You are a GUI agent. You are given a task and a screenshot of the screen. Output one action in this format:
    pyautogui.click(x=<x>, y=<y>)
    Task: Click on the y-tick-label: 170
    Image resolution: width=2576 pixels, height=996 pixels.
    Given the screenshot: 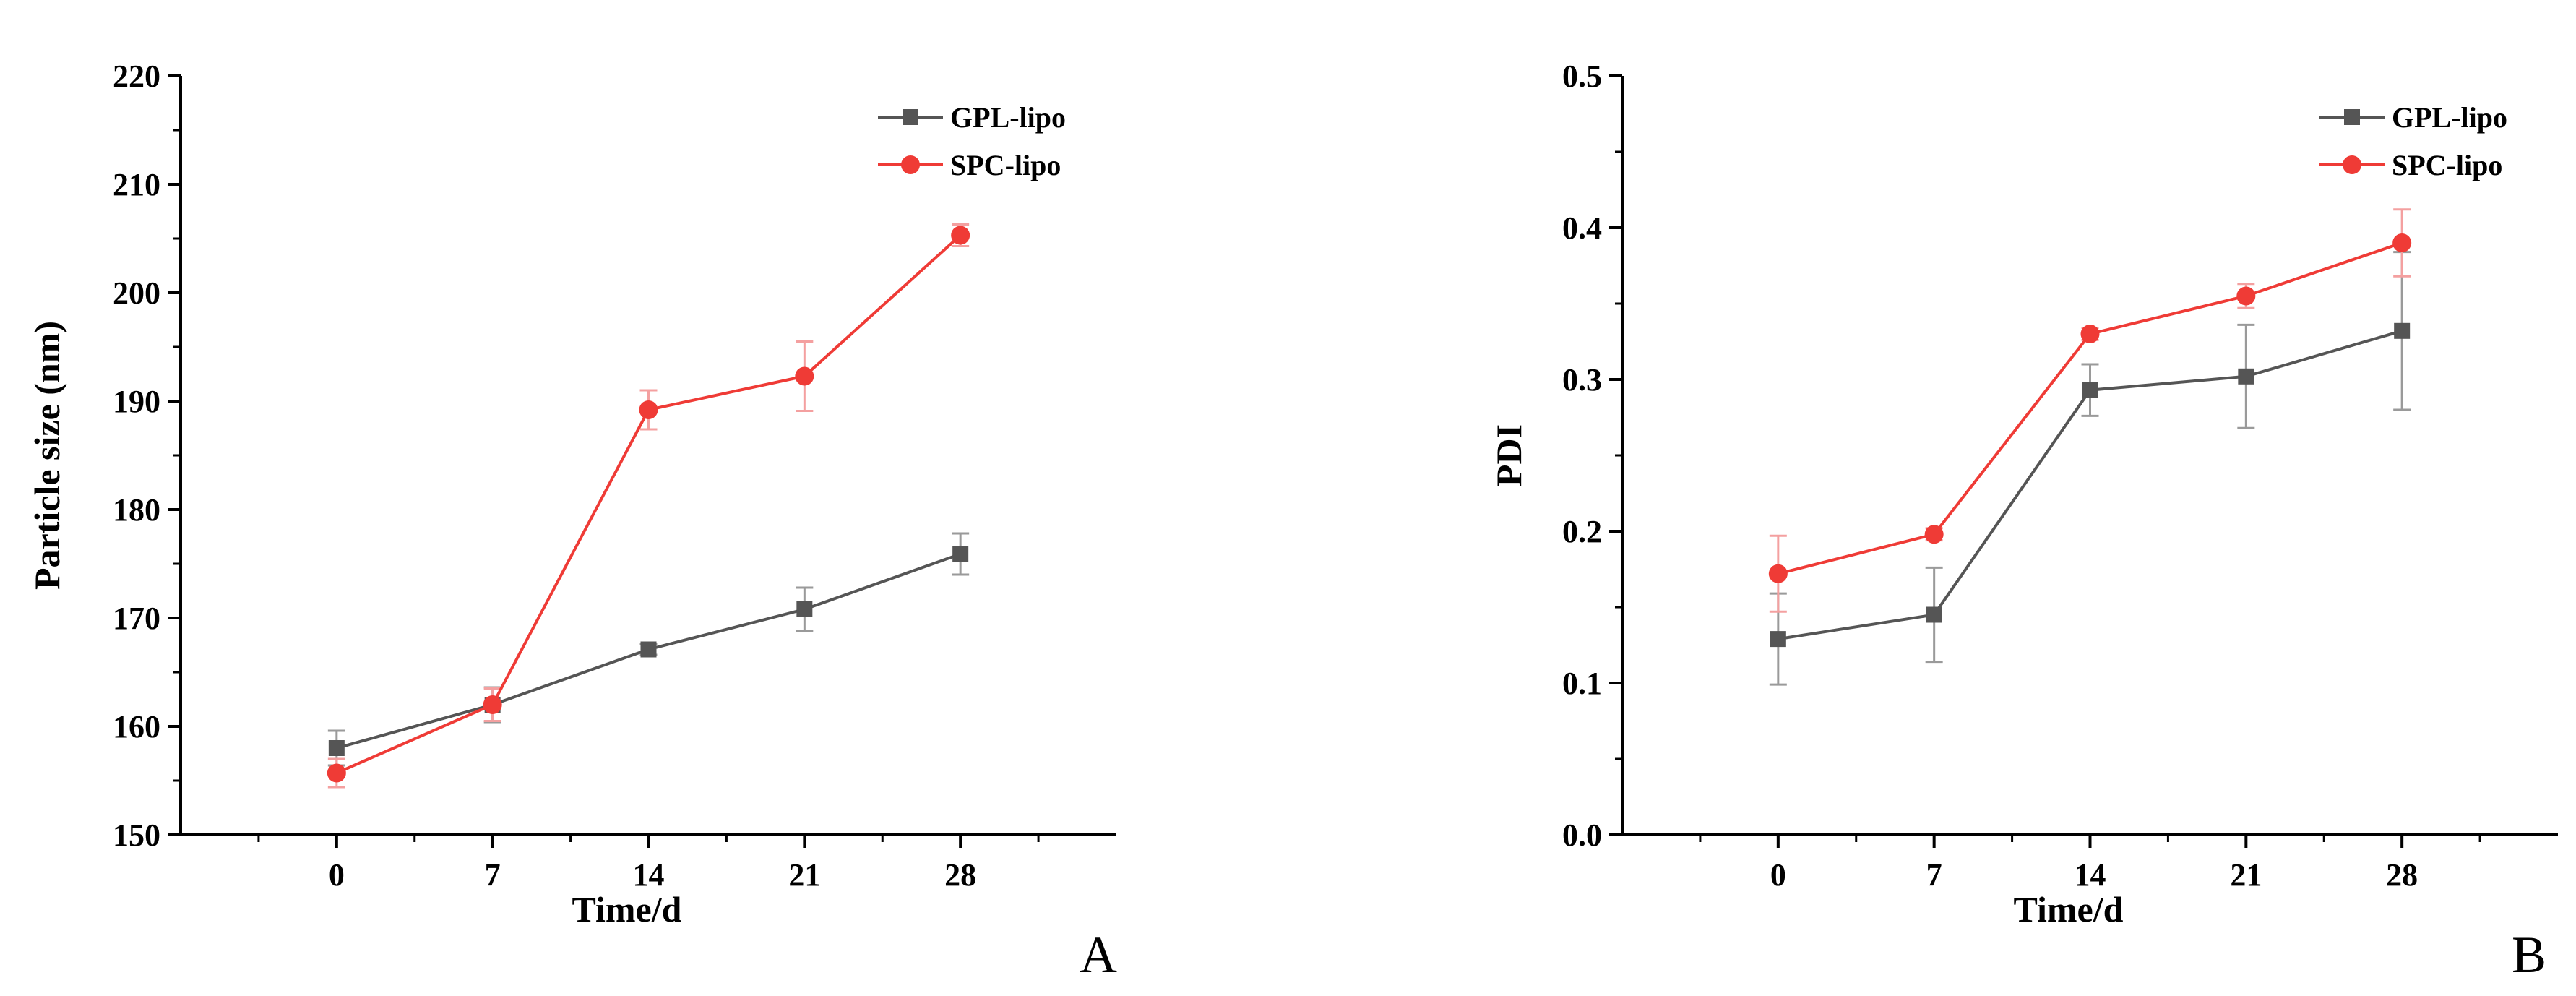 What is the action you would take?
    pyautogui.click(x=136, y=619)
    